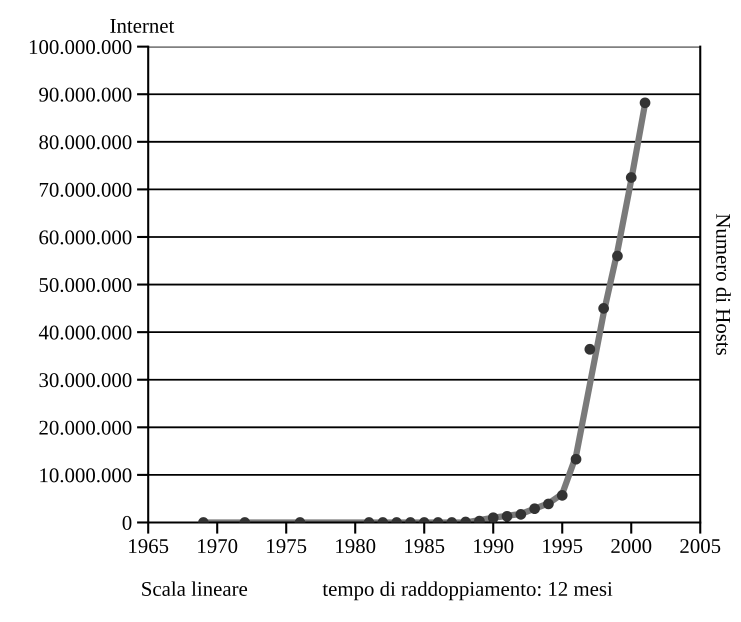 The image size is (741, 622). I want to click on y-axis-title: Numero di Hosts, so click(723, 284).